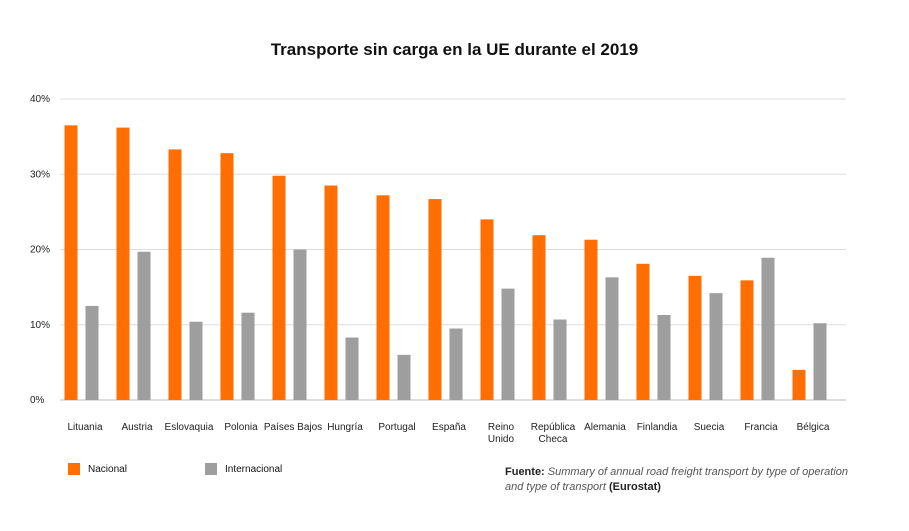  I want to click on legend-label-nacional: Nacional, so click(107, 469).